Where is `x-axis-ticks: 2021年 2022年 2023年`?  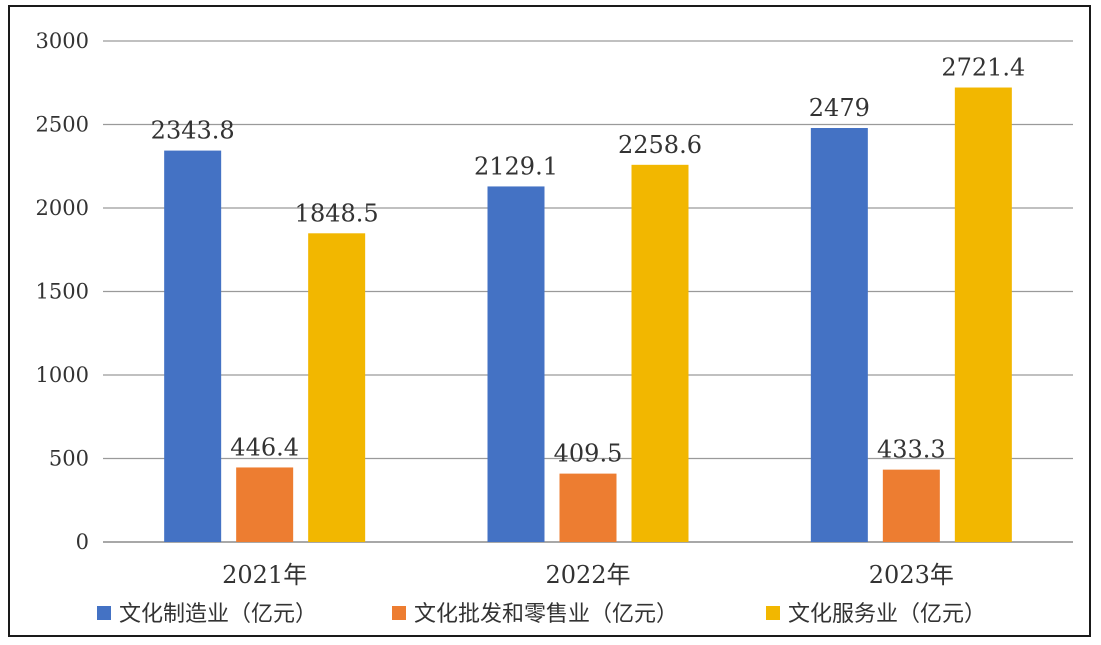
x-axis-ticks: 2021年 2022年 2023年 is located at coordinates (588, 575).